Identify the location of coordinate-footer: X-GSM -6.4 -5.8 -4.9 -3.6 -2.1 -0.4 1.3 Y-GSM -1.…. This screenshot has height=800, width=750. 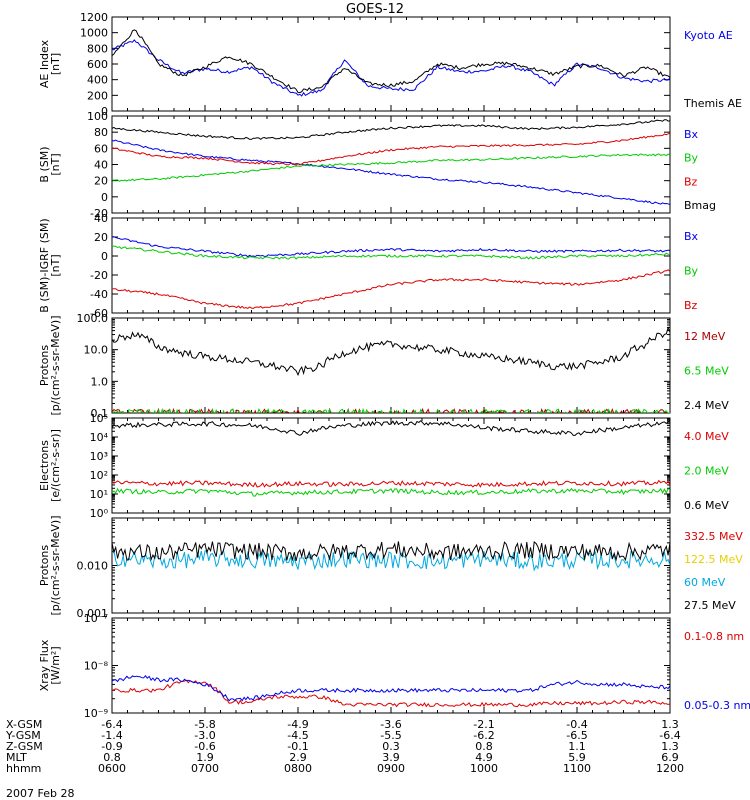
(344, 746).